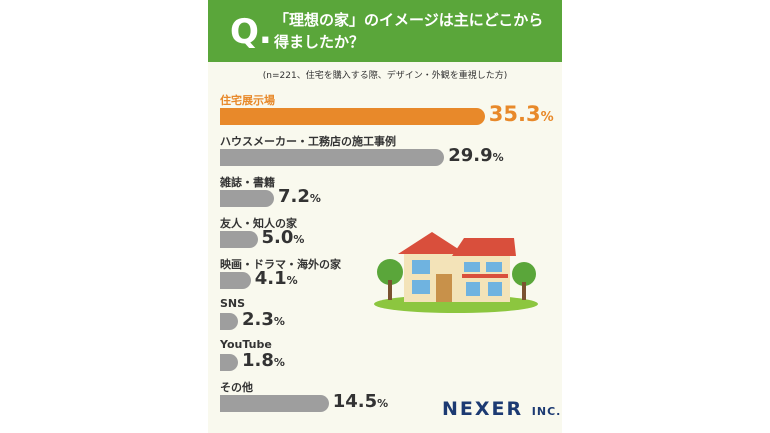 This screenshot has width=770, height=433. What do you see at coordinates (277, 237) in the screenshot?
I see `value-number: 5.0` at bounding box center [277, 237].